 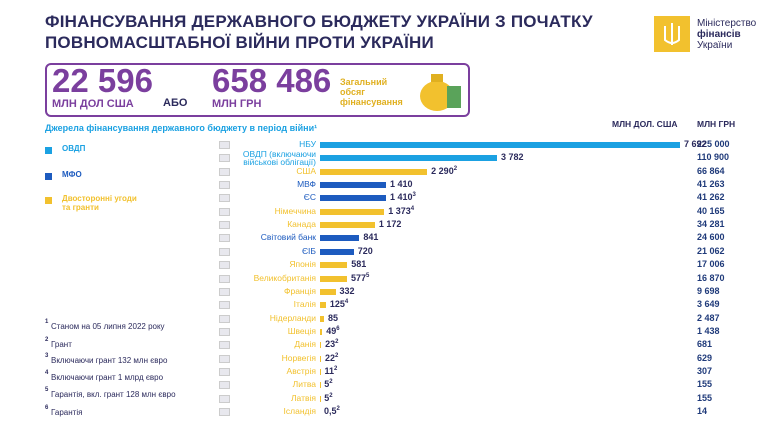 What do you see at coordinates (61, 344) in the screenshot?
I see `footnote-text: Грант` at bounding box center [61, 344].